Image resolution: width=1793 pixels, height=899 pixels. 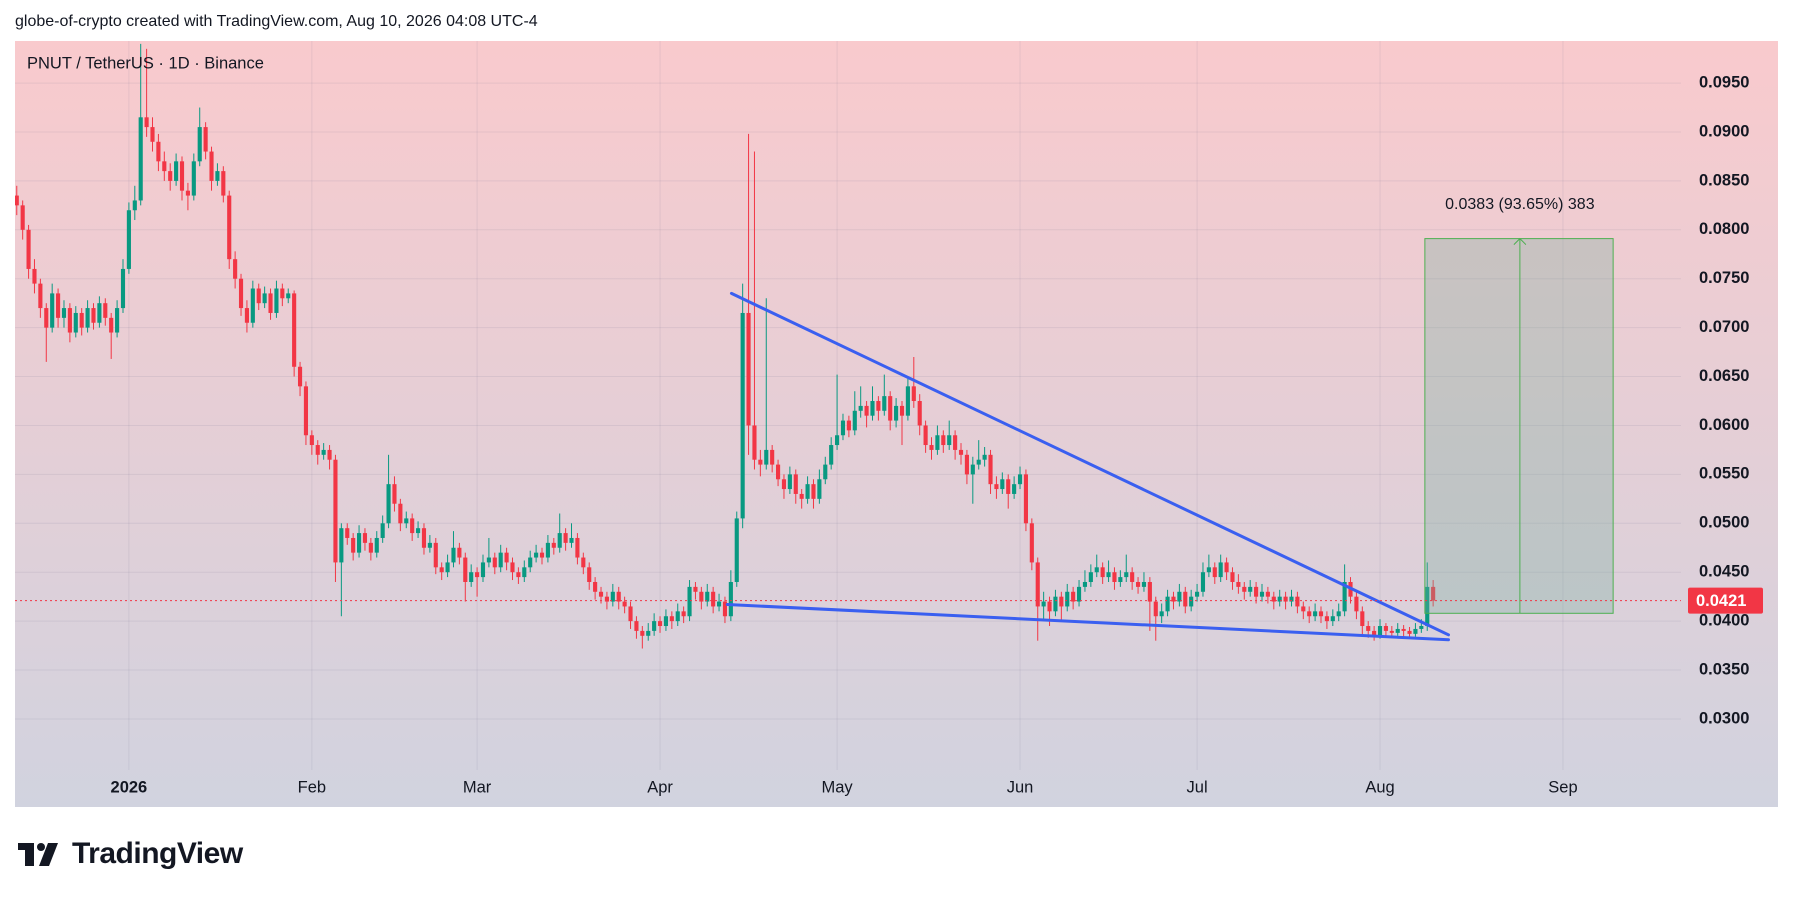 I want to click on y-tick-label: 0.0550, so click(x=1724, y=474).